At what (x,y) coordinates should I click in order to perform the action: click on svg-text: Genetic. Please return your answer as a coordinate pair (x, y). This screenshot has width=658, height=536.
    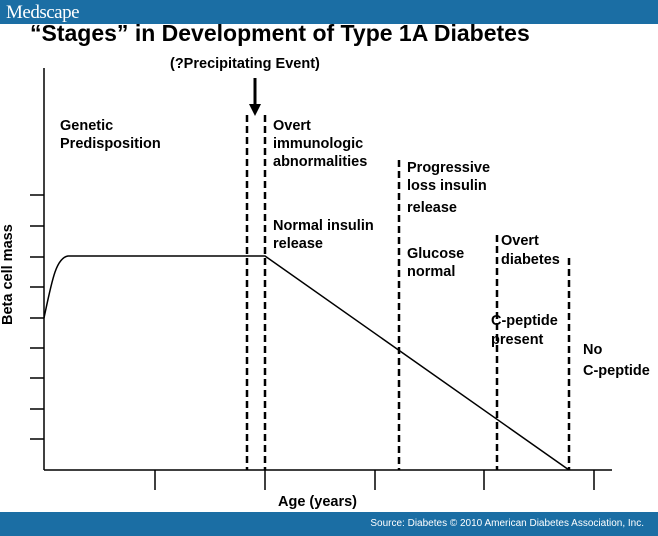
    Looking at the image, I should click on (86, 126).